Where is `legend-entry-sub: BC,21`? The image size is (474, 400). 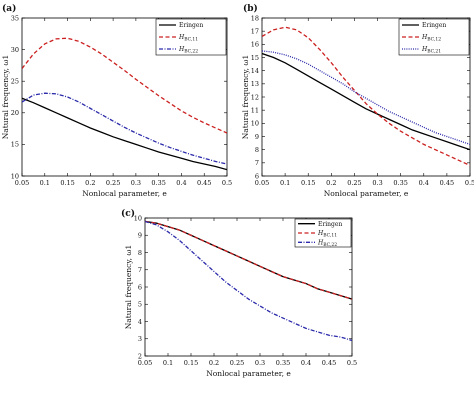 legend-entry-sub: BC,21 is located at coordinates (434, 52).